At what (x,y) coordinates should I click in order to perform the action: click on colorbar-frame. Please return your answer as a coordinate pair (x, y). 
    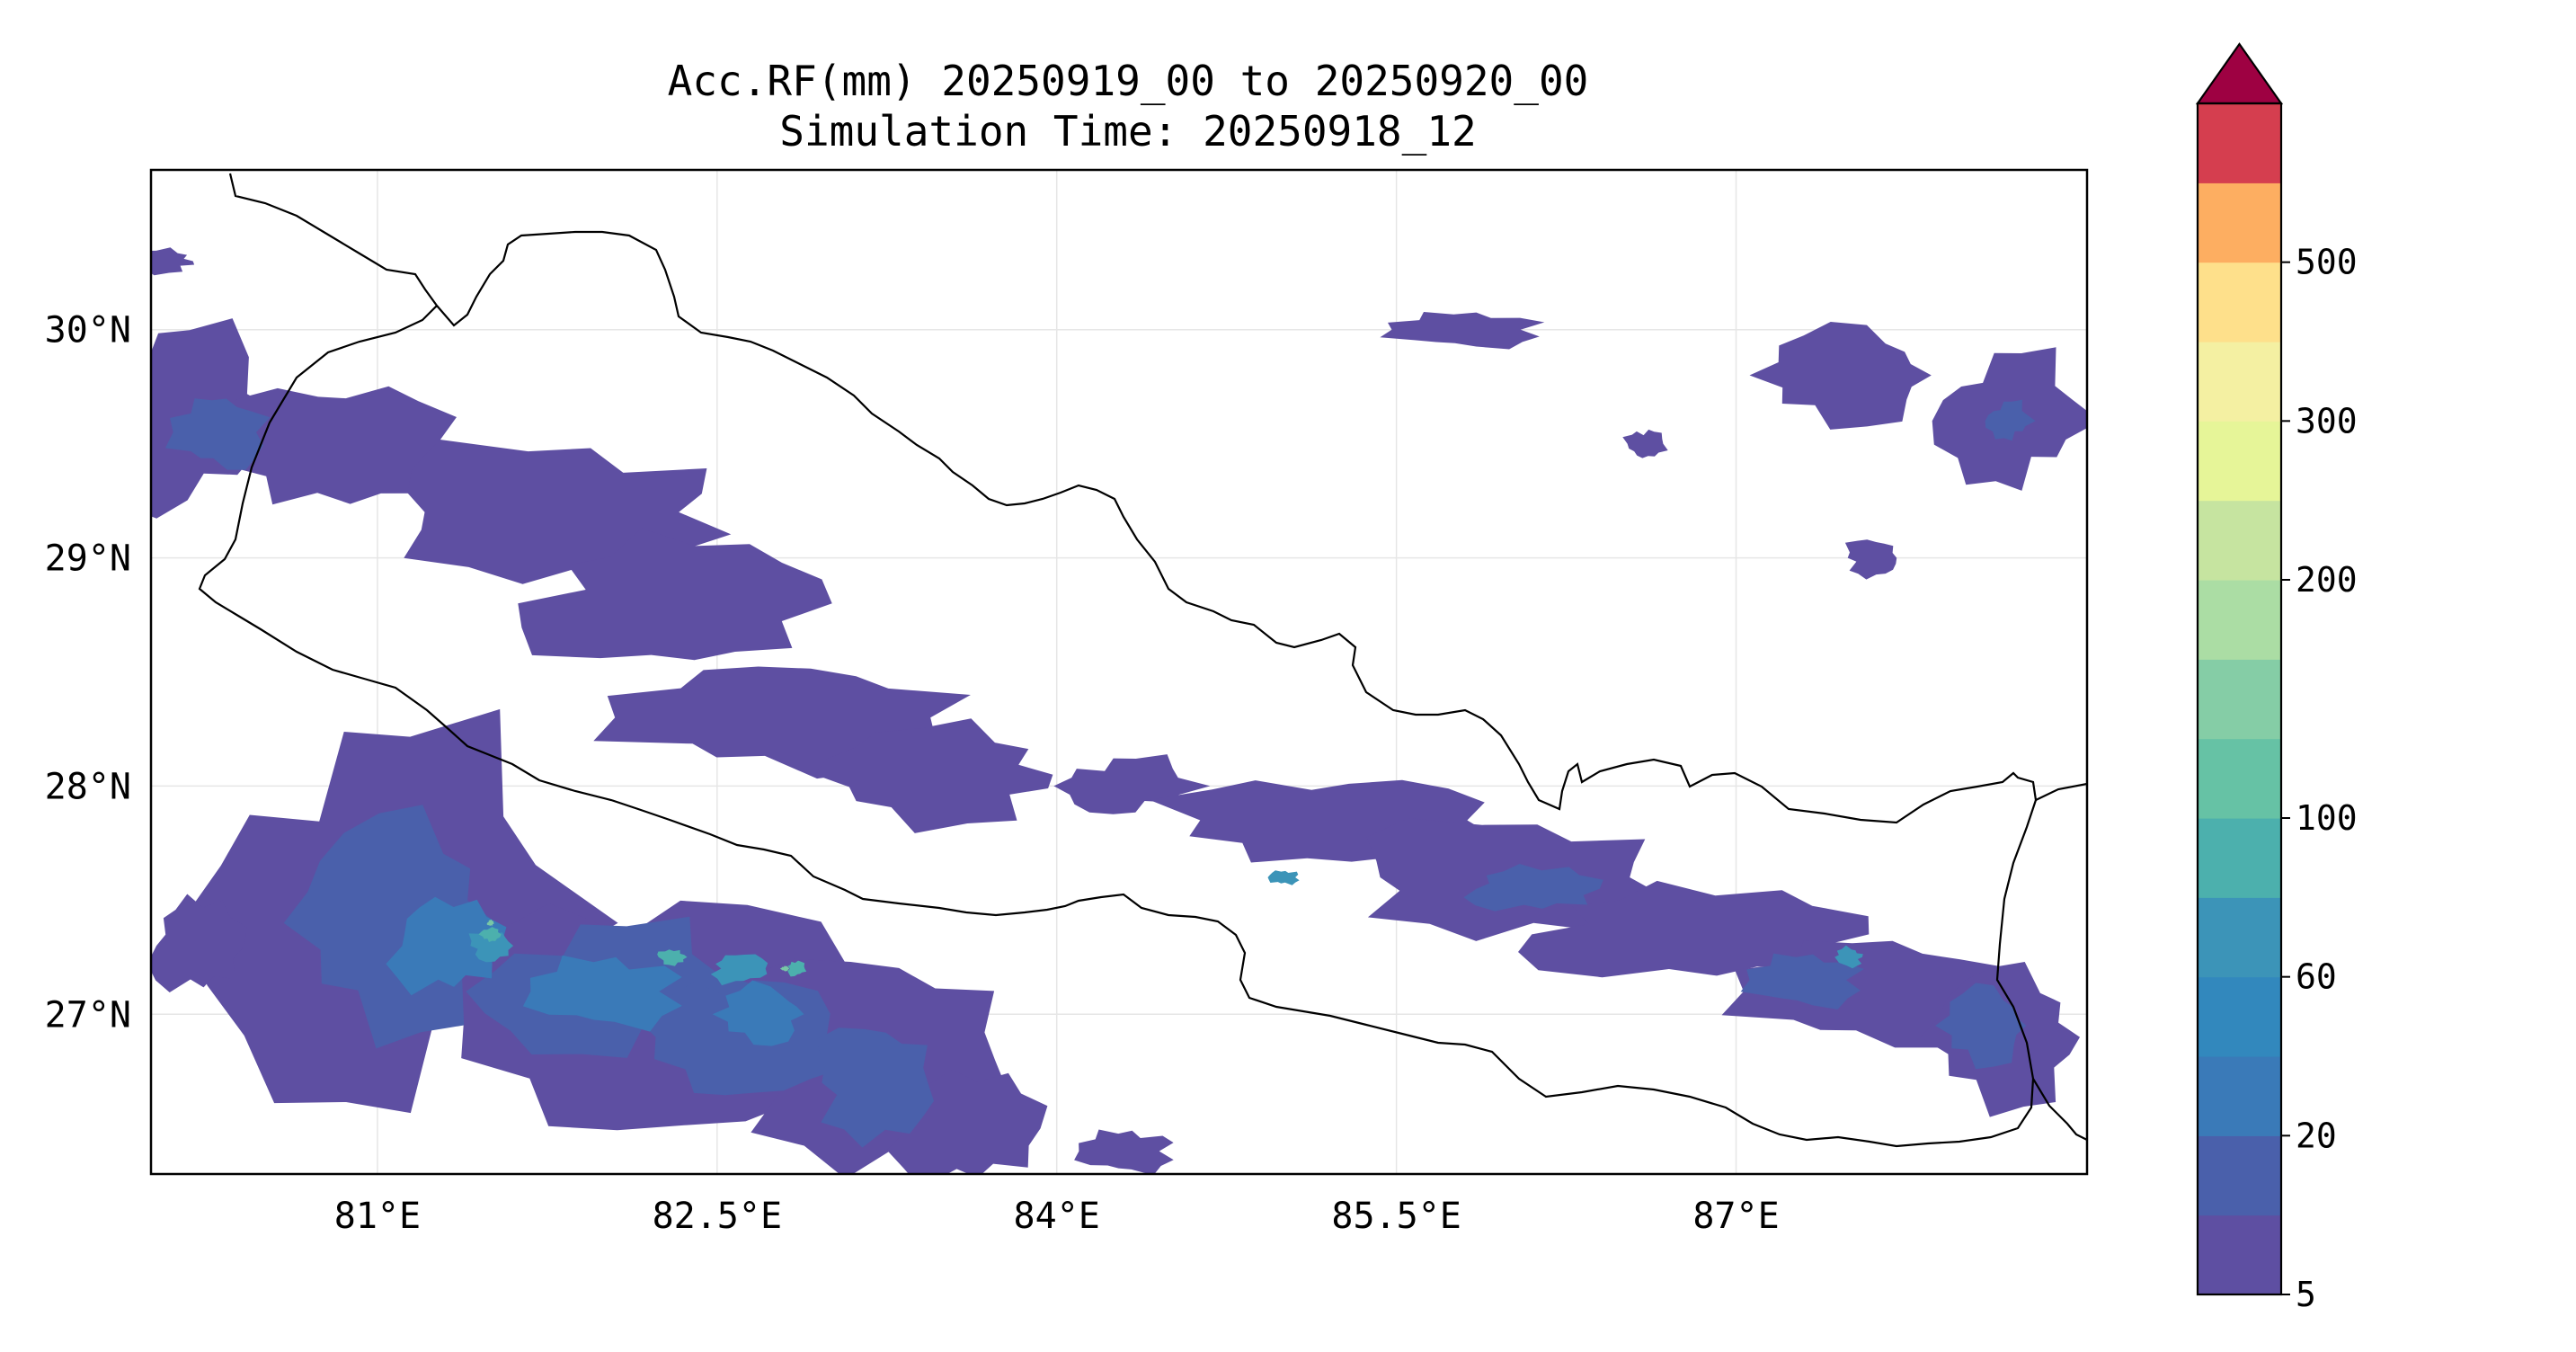
    Looking at the image, I should click on (2239, 699).